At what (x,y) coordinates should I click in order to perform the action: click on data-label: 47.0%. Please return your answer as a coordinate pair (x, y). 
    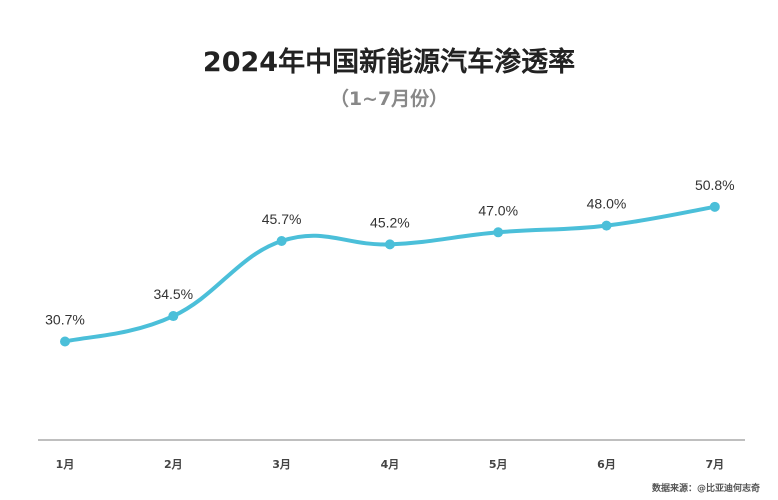
    Looking at the image, I should click on (498, 210).